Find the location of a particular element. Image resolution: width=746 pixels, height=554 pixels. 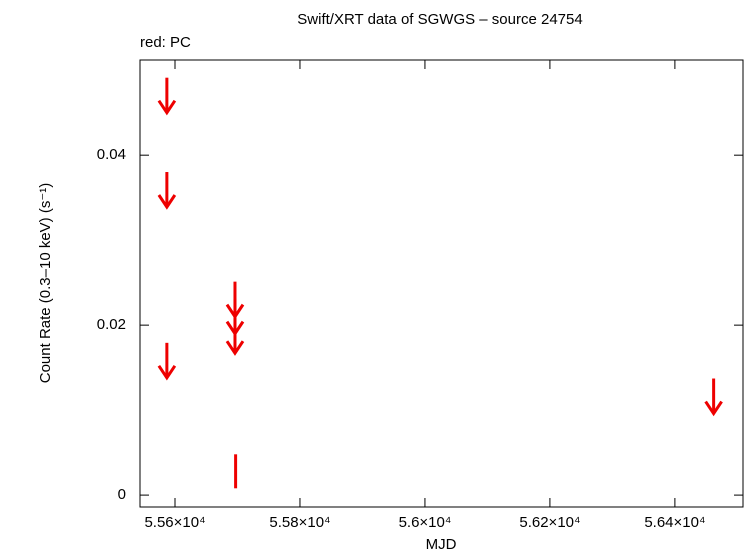

x-tick-label: 5.64×10⁴ is located at coordinates (674, 522).